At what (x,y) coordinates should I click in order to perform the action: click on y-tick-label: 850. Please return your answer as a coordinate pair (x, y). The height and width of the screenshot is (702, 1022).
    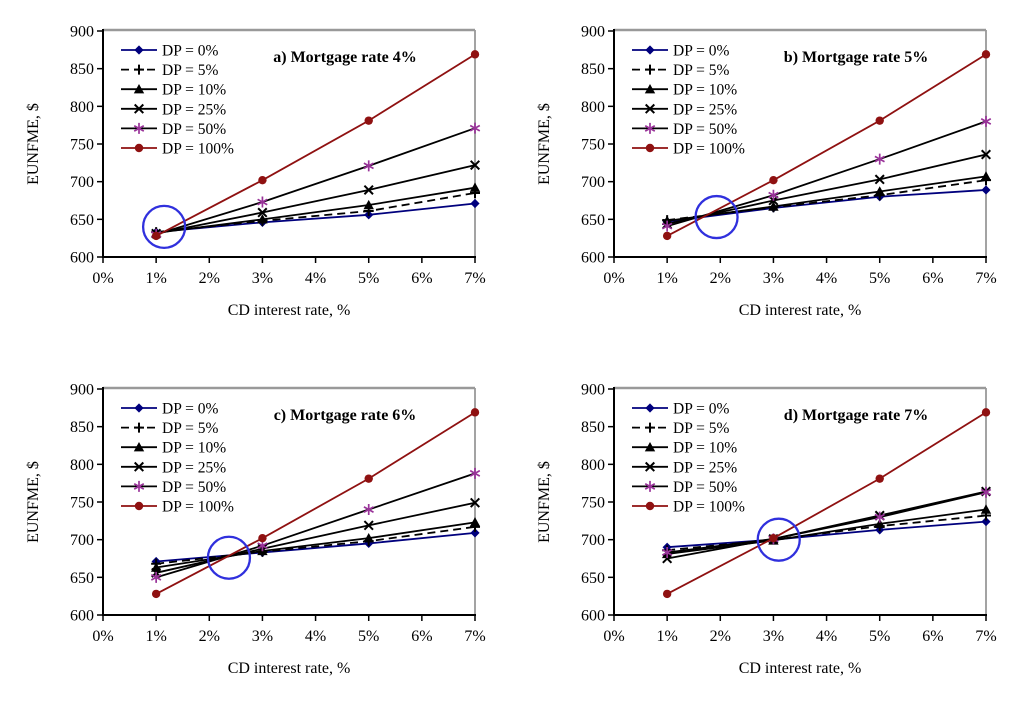
    Looking at the image, I should click on (593, 69).